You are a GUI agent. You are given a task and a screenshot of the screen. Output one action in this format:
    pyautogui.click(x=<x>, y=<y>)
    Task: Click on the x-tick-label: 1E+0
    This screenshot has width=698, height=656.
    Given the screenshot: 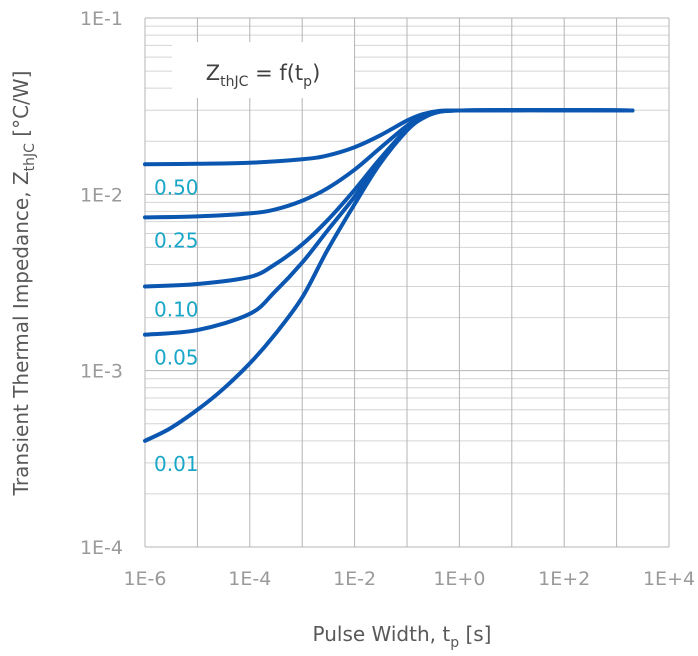 What is the action you would take?
    pyautogui.click(x=459, y=579)
    